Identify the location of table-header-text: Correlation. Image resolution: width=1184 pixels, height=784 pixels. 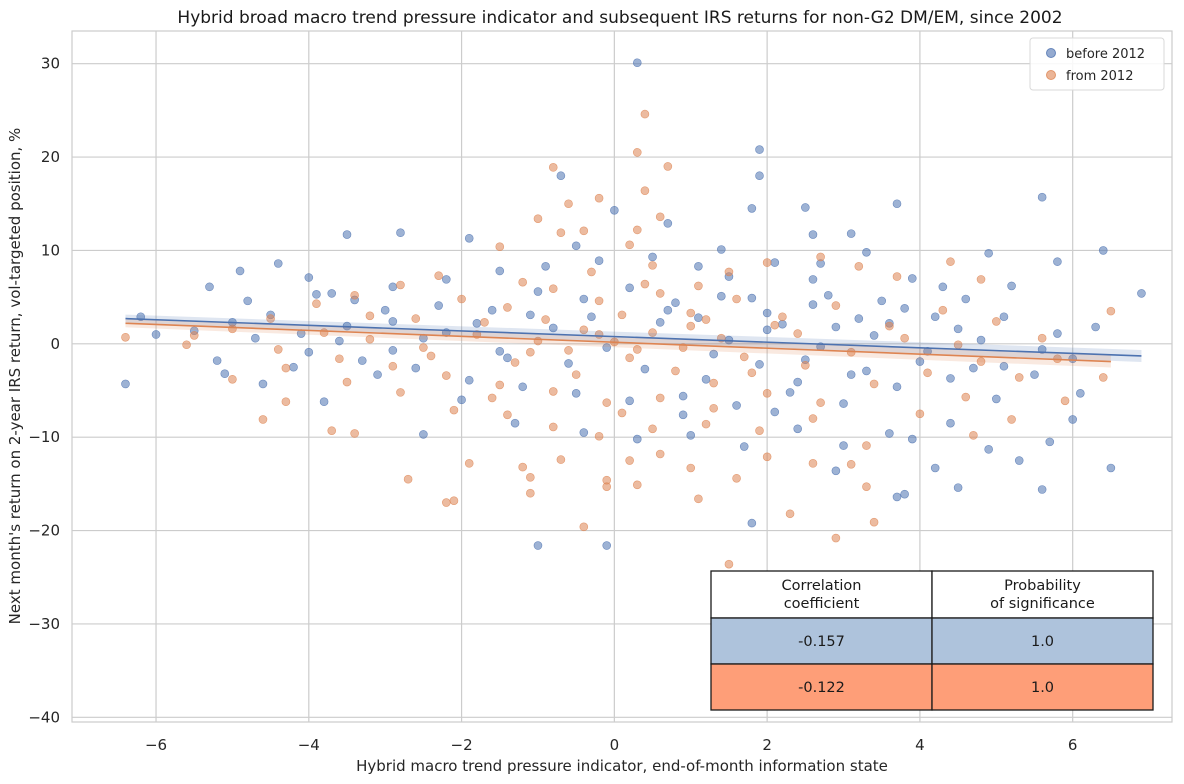
(822, 586).